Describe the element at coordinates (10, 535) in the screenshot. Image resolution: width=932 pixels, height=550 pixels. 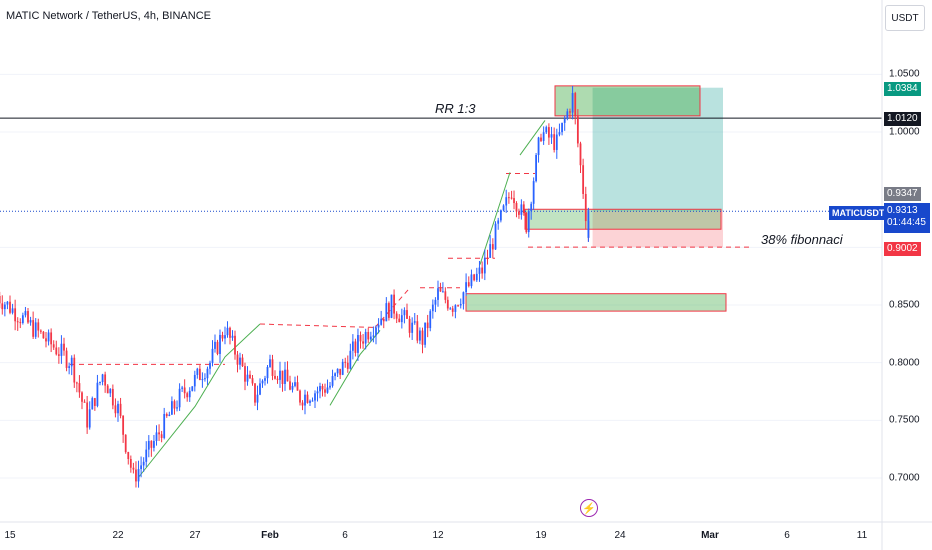
I see `x-tick-label: 15` at that location.